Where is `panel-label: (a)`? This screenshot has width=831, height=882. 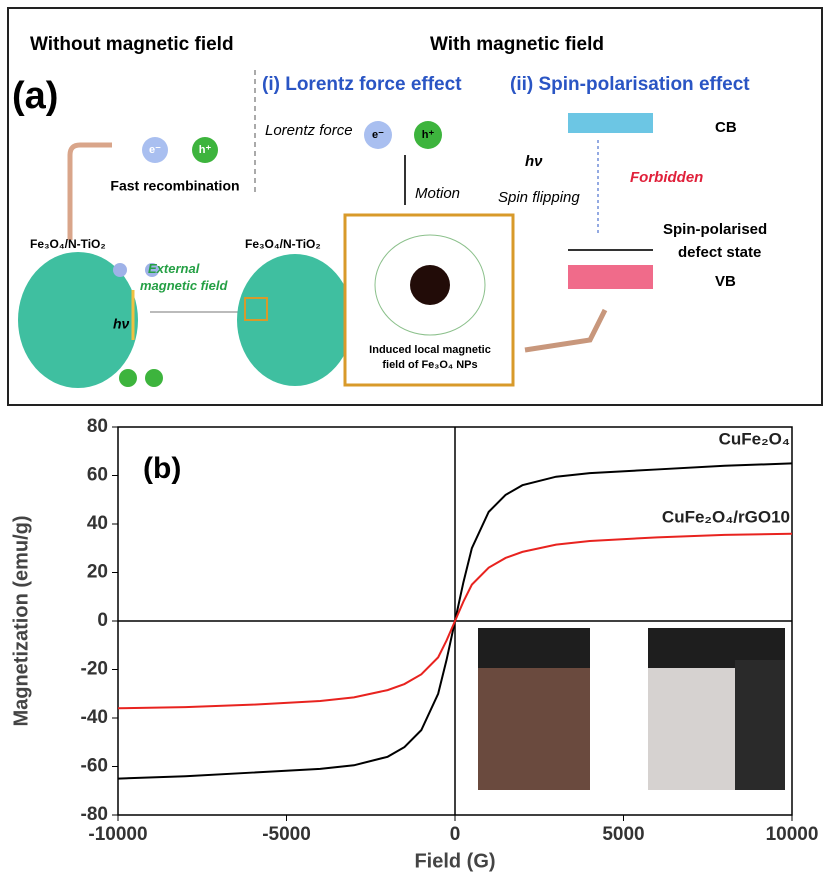
panel-label: (a) is located at coordinates (35, 96).